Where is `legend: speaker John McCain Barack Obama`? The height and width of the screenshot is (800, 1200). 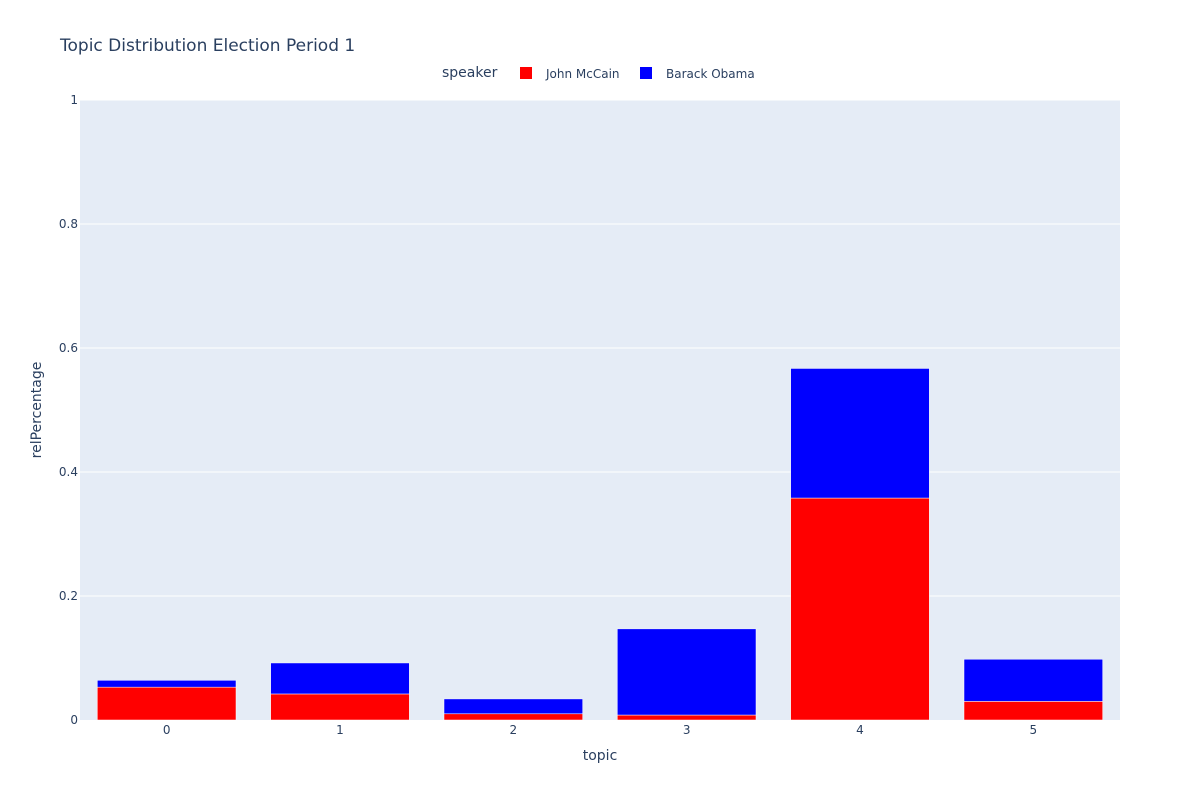 legend: speaker John McCain Barack Obama is located at coordinates (598, 73).